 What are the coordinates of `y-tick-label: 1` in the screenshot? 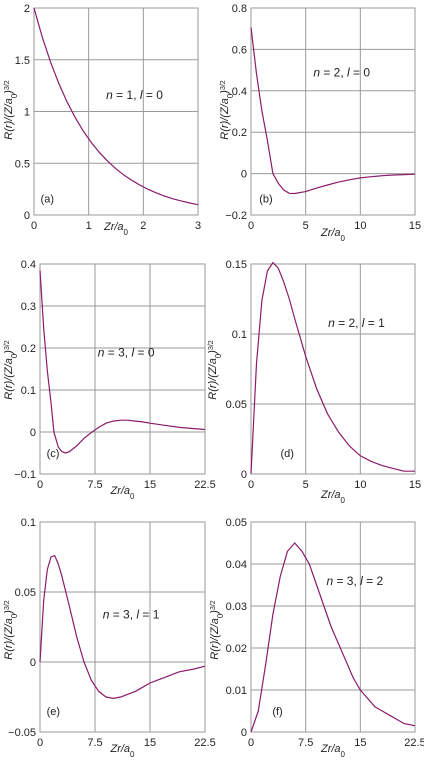 It's located at (27, 113).